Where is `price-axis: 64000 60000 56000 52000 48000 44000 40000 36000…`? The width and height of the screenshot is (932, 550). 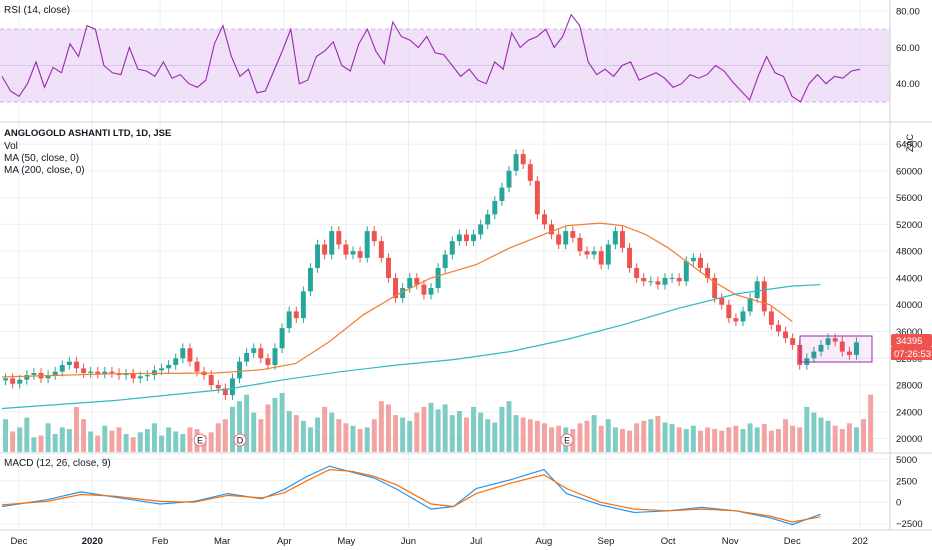 price-axis: 64000 60000 56000 52000 48000 44000 40000 36000… is located at coordinates (909, 293).